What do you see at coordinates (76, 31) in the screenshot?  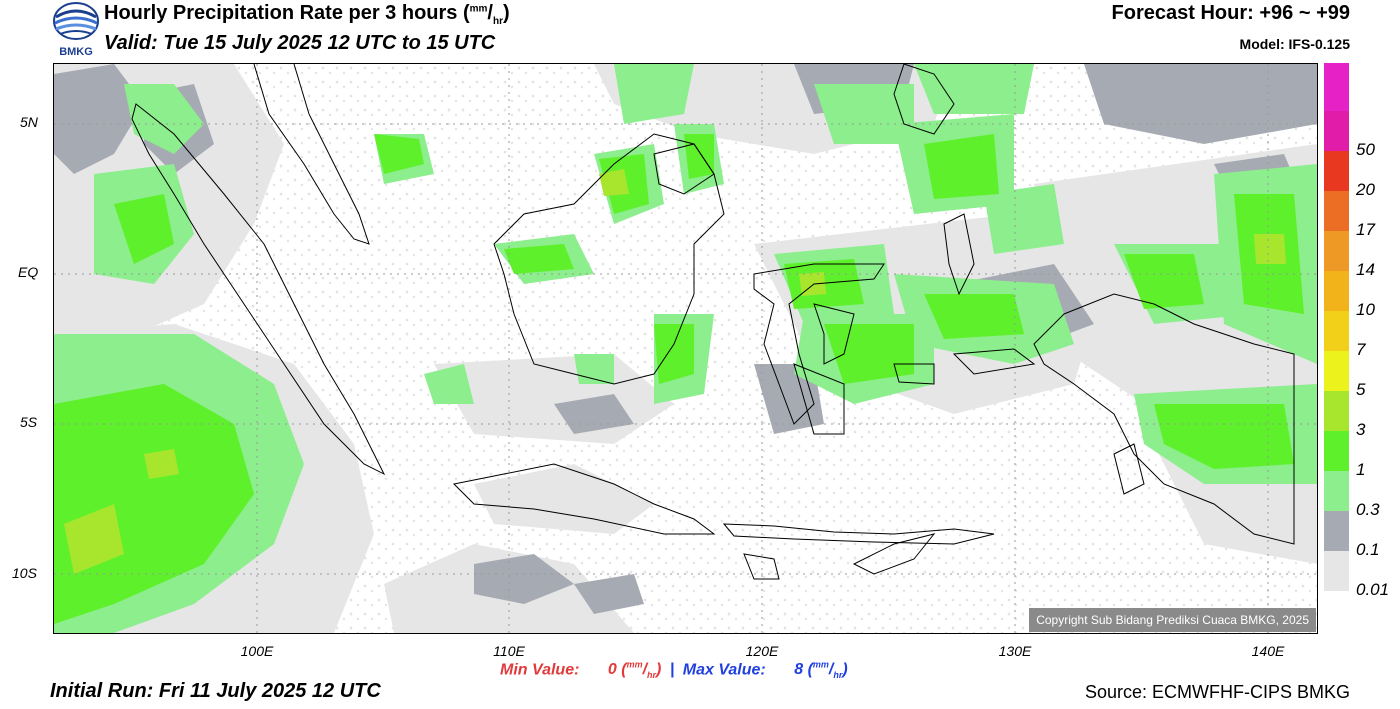 I see `bmkg-logo` at bounding box center [76, 31].